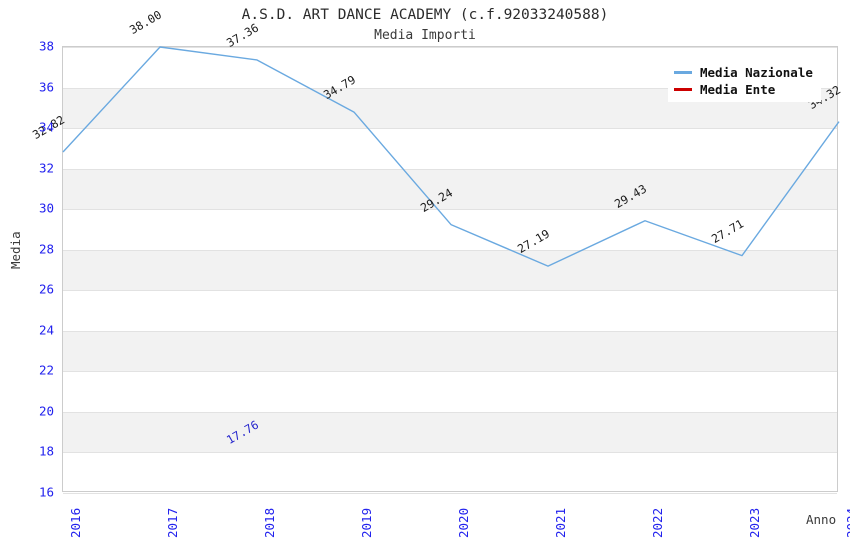 The height and width of the screenshot is (550, 850). Describe the element at coordinates (46, 370) in the screenshot. I see `y-tick-label: 22` at that location.